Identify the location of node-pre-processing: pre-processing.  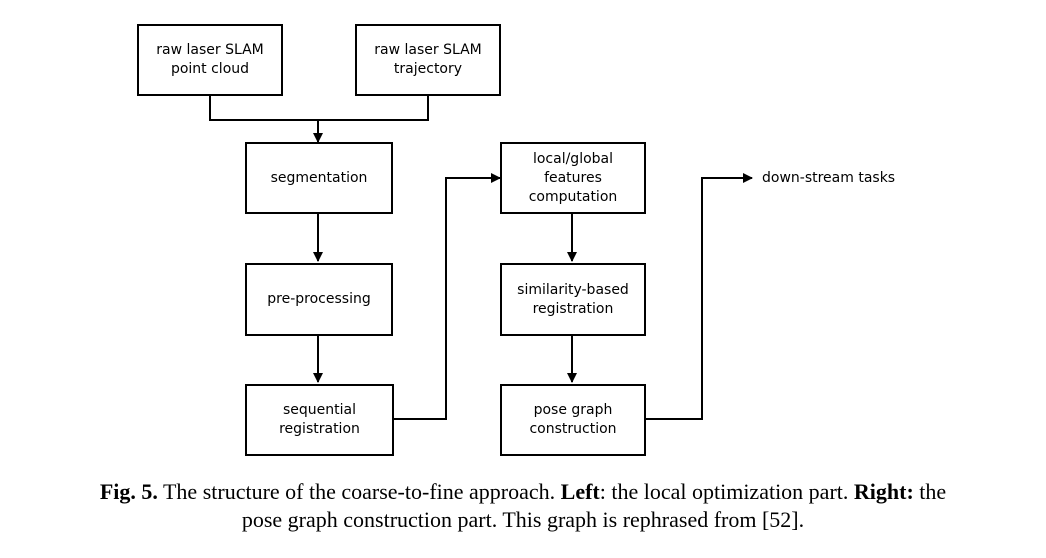
(319, 299).